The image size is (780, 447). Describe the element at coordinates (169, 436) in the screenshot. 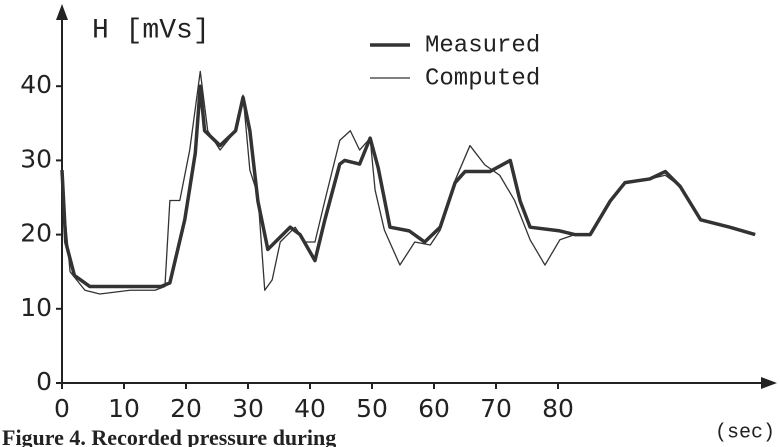

I see `caption: Figure 4. Recorded pressure during` at that location.